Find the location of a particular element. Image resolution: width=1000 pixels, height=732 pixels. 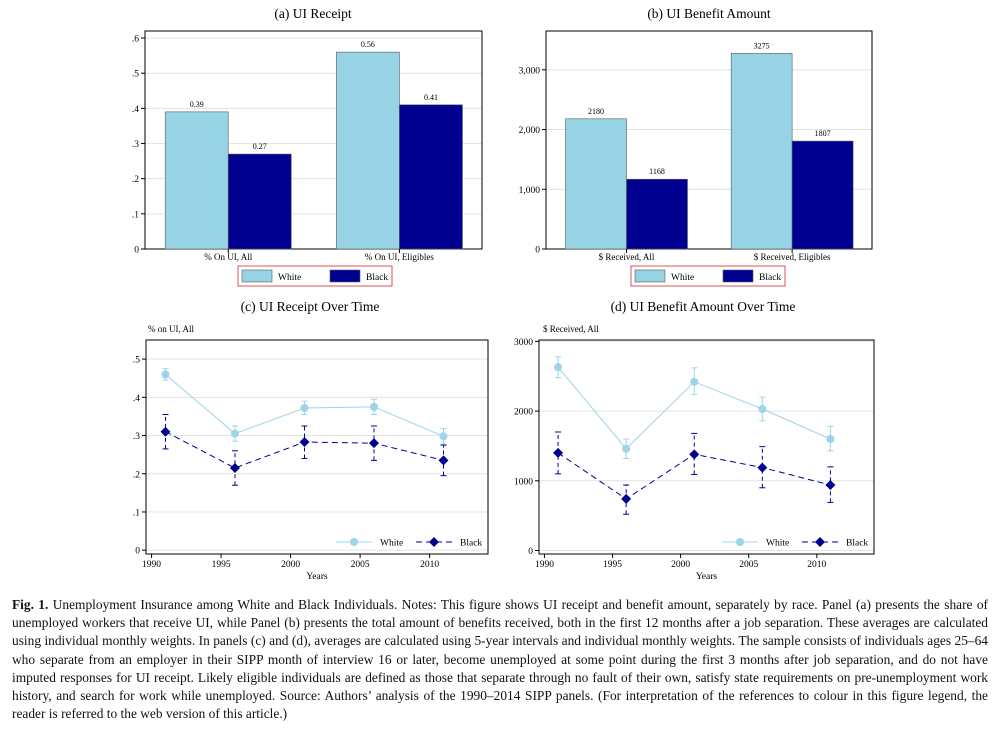

panel-3-xtick-label: 1990 is located at coordinates (544, 565).